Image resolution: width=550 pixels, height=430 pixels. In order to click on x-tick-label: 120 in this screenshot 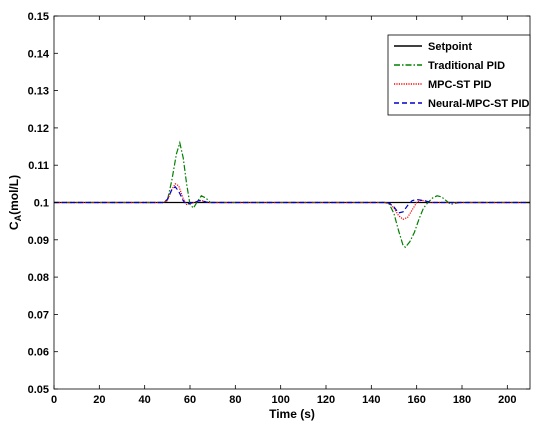, I will do `click(326, 400)`.